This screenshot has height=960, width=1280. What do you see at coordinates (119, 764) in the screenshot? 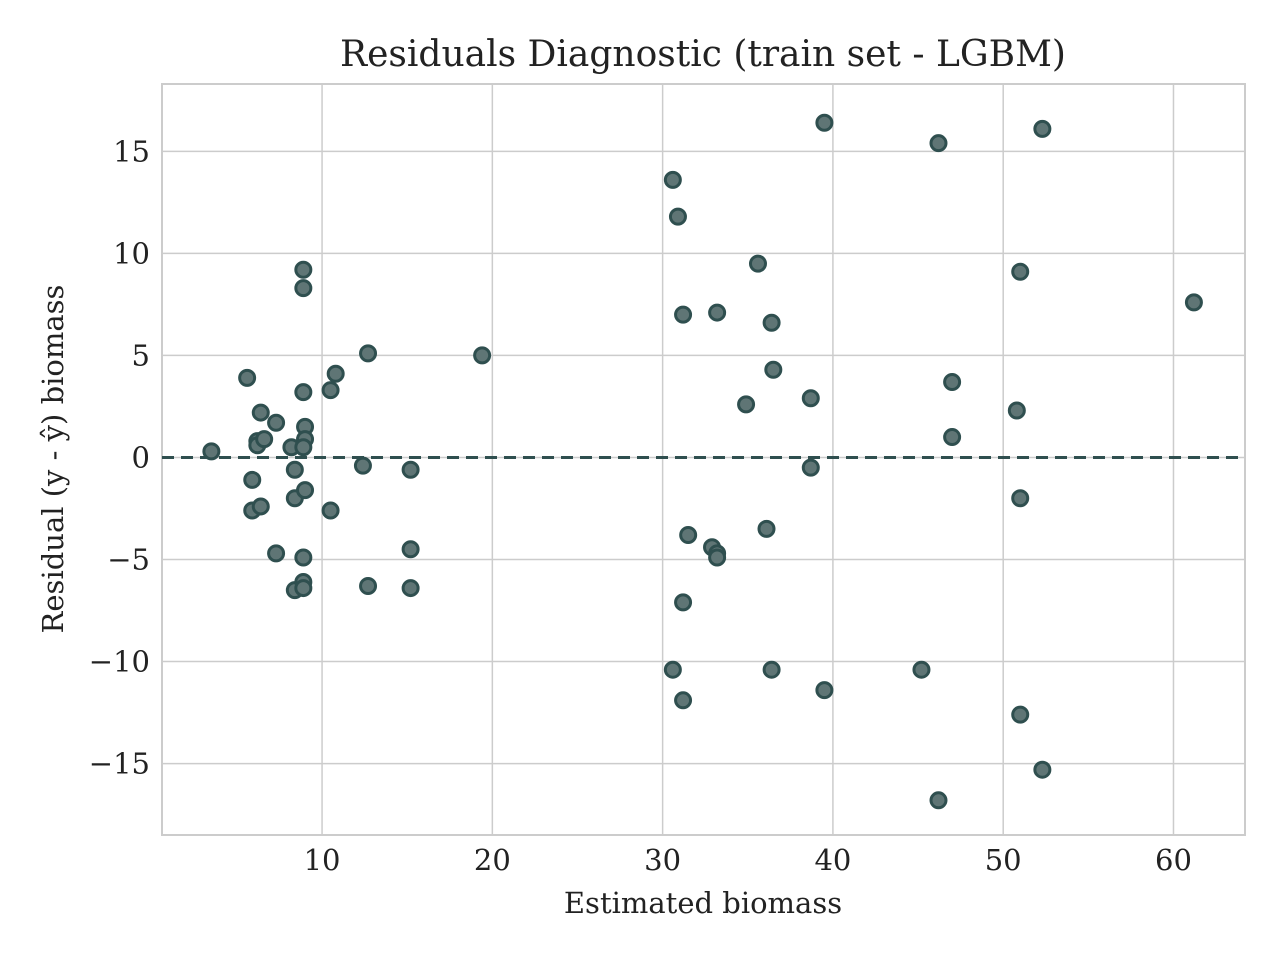
I see `y-tick-label: −15` at bounding box center [119, 764].